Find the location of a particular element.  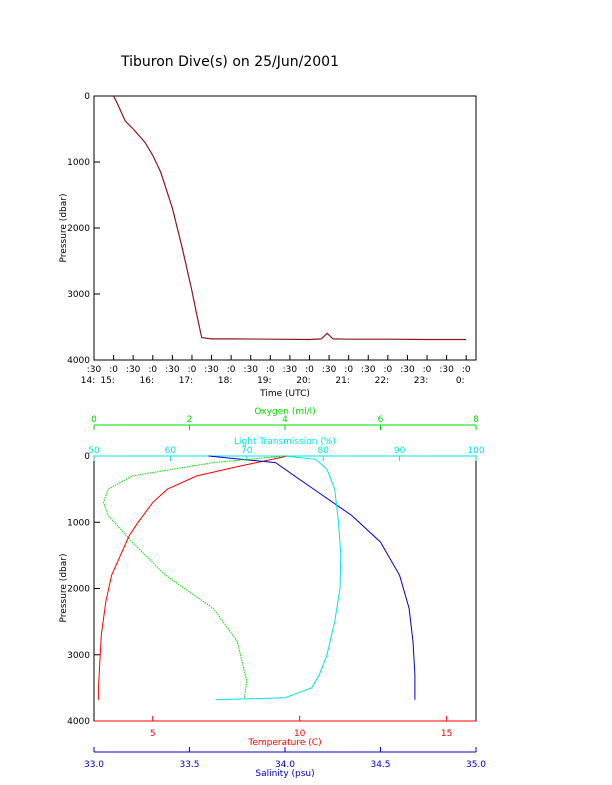

salinity-axis-label: Salinity (psu) is located at coordinates (284, 774).